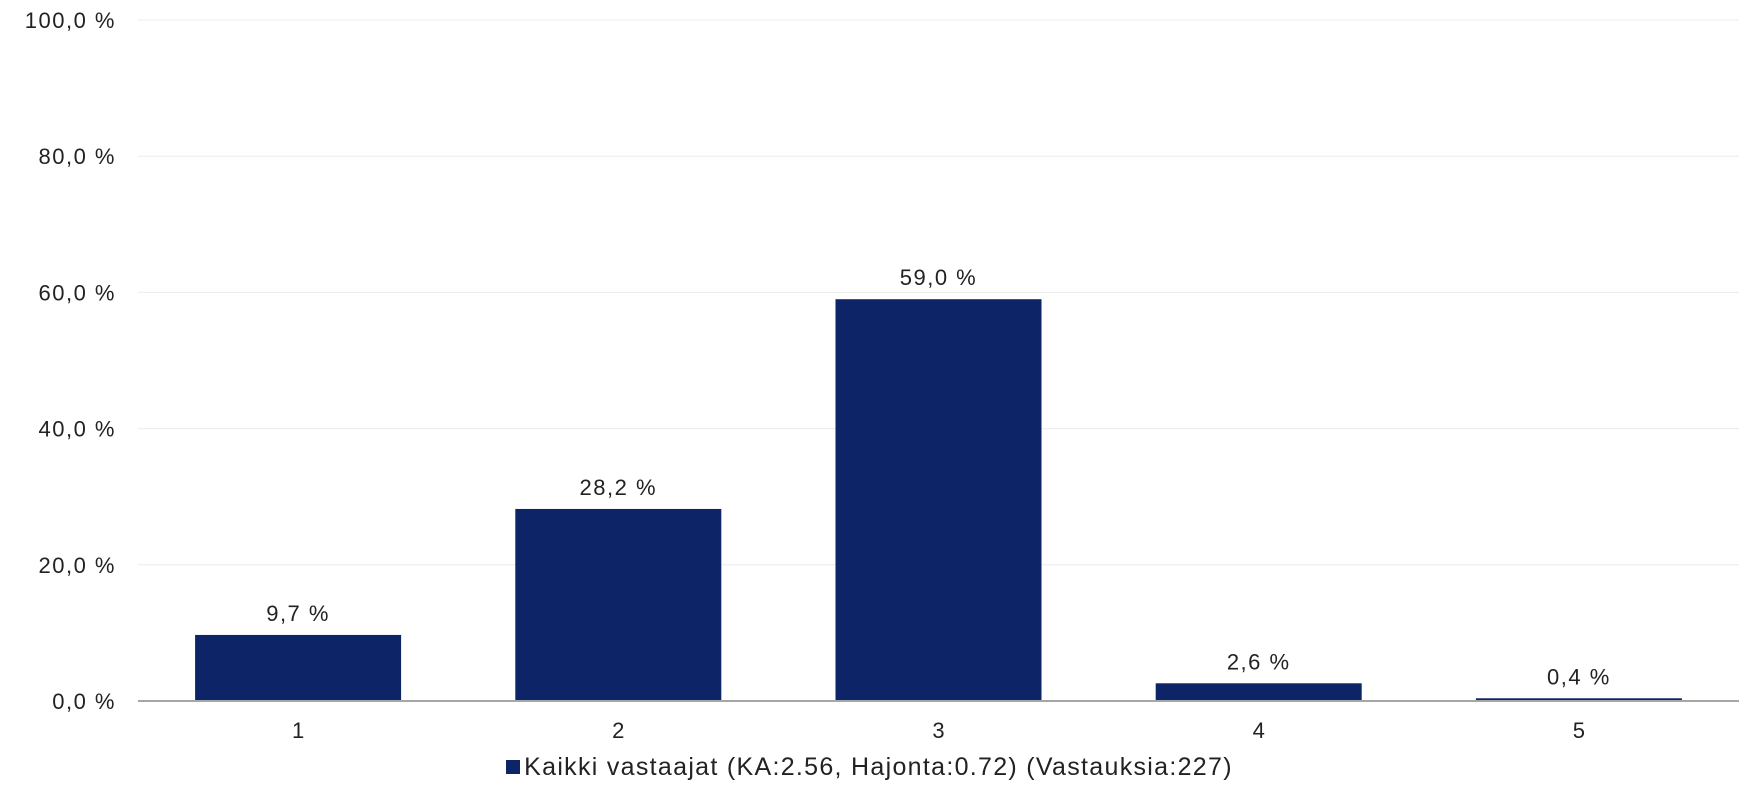 The width and height of the screenshot is (1739, 787). Describe the element at coordinates (619, 487) in the screenshot. I see `data-label: 28,2 %` at that location.